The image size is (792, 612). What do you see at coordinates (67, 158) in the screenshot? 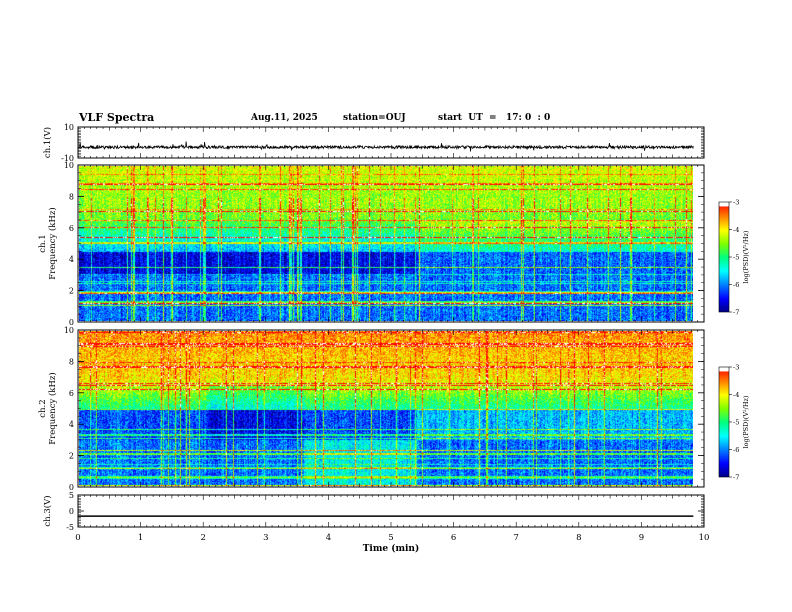
I see `ch1-waveform-ytick-label: -10` at bounding box center [67, 158].